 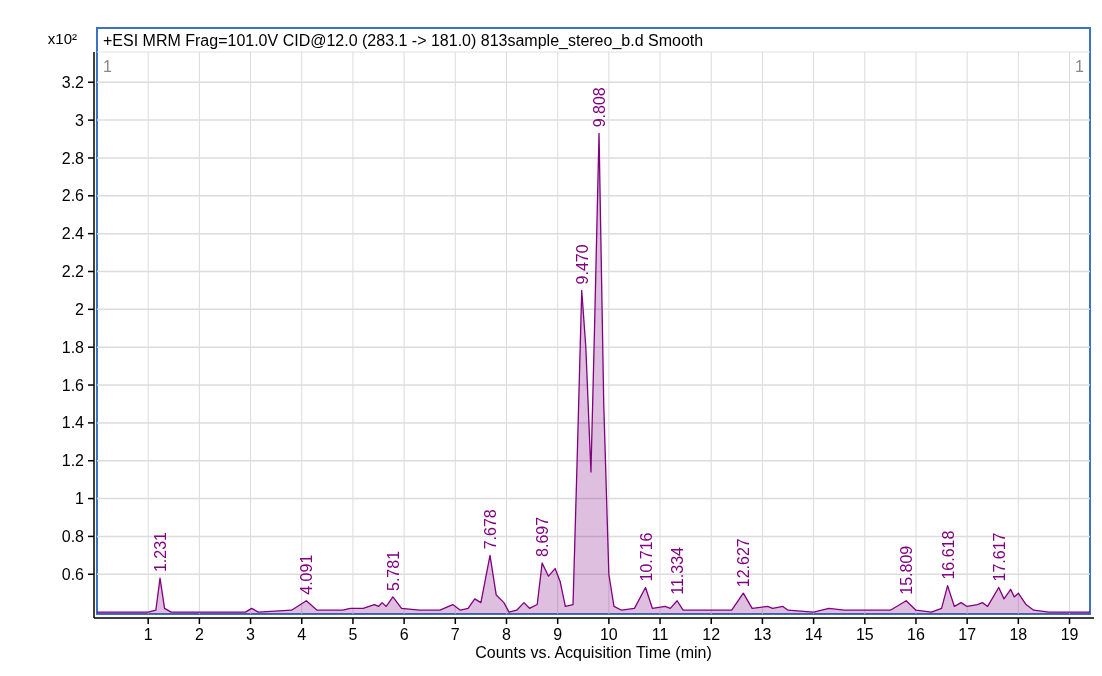 What do you see at coordinates (600, 107) in the screenshot?
I see `annotation: 9.808` at bounding box center [600, 107].